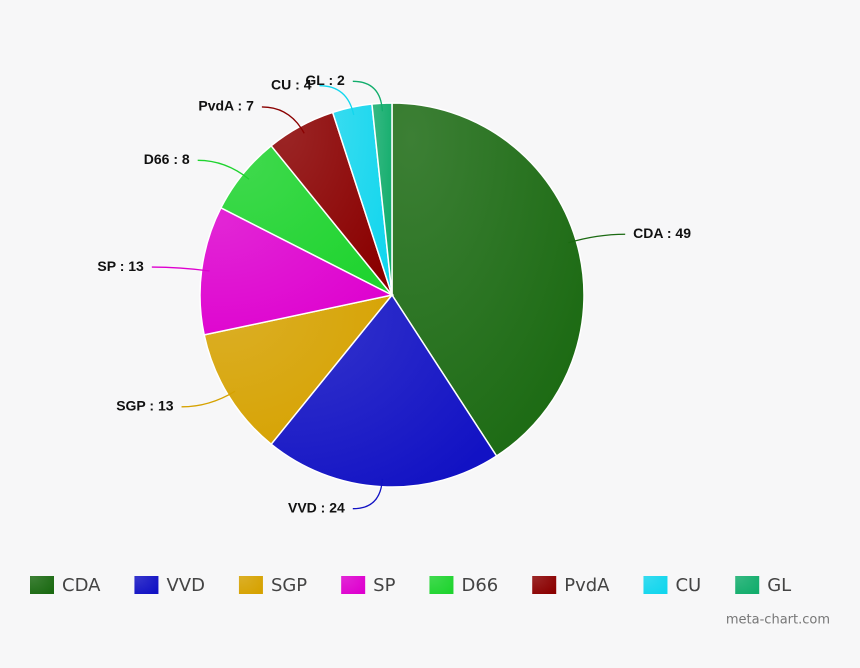  What do you see at coordinates (120, 266) in the screenshot?
I see `data-label: SP : 13` at bounding box center [120, 266].